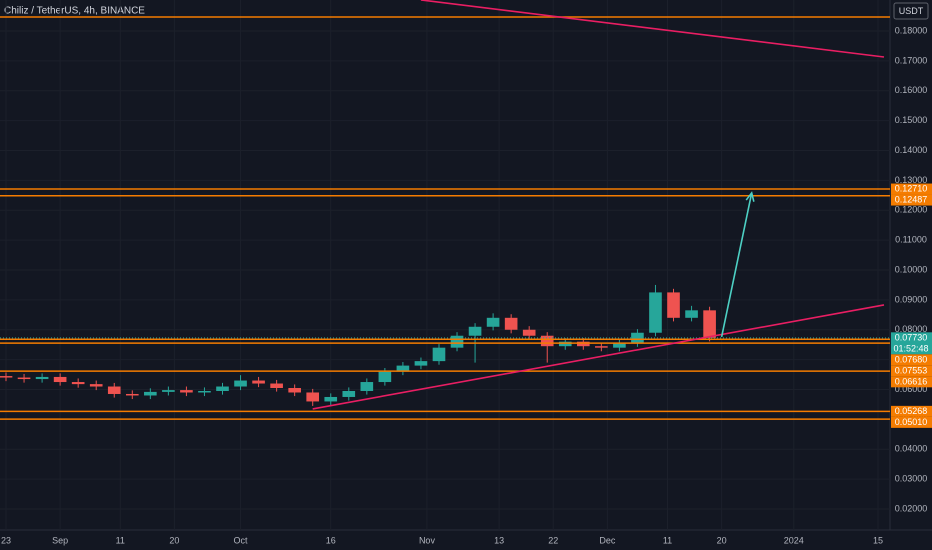  Describe the element at coordinates (911, 150) in the screenshot. I see `y-tick-label: 0.14000` at that location.